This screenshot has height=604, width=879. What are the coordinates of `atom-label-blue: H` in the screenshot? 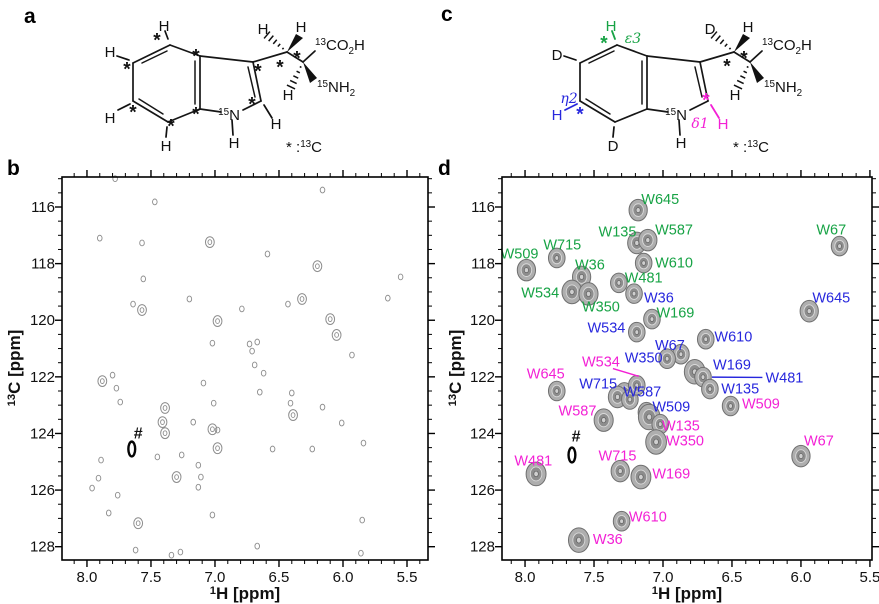 It's located at (557, 115).